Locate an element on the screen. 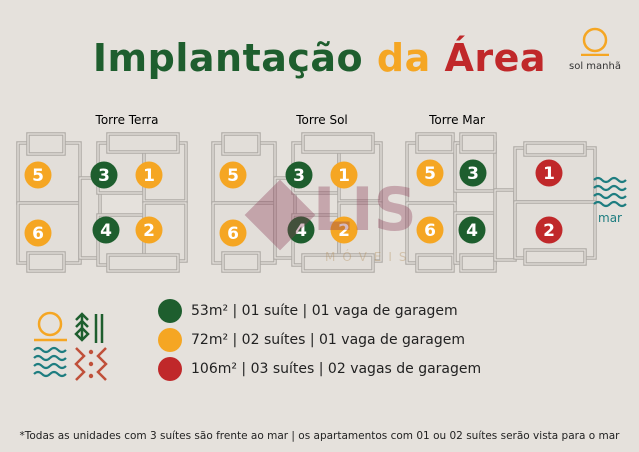 This screenshot has height=452, width=639. unit-mar-2: 2 is located at coordinates (549, 230).